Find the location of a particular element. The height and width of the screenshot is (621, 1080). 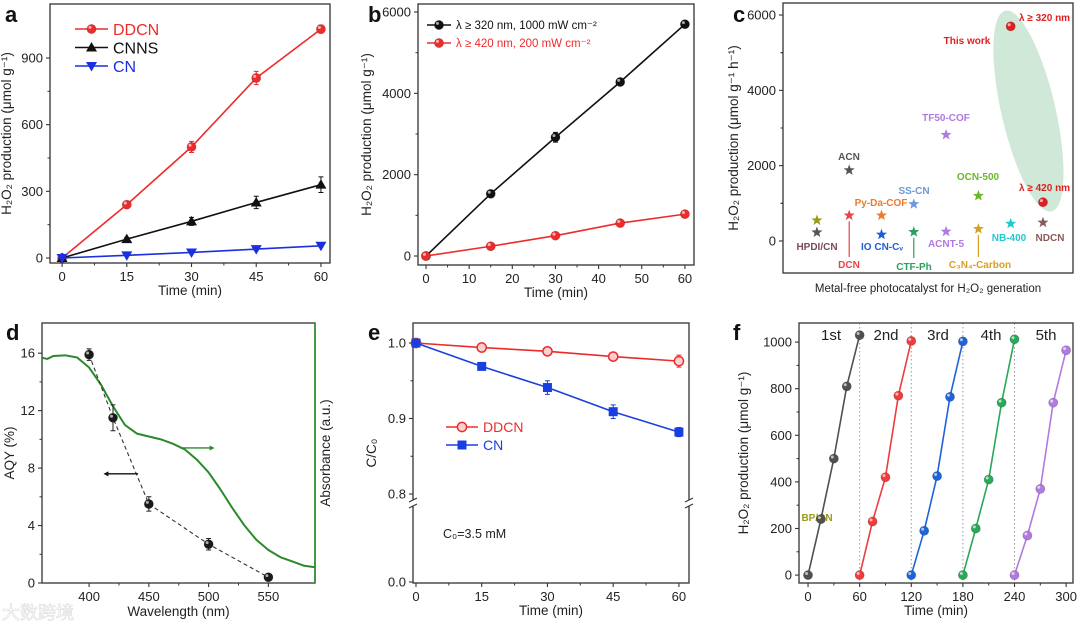

catalyst-label: IO CN-Cᵥ is located at coordinates (882, 247).